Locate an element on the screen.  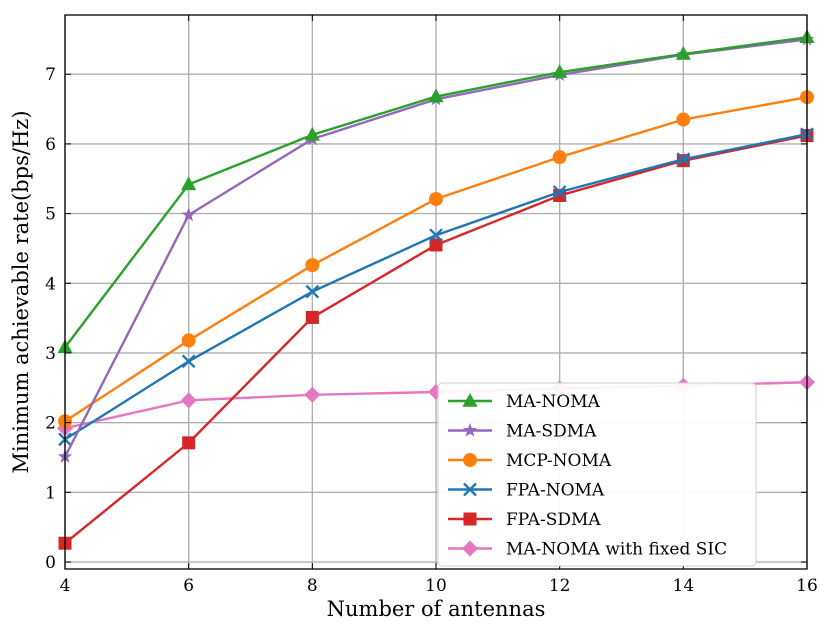
x-tick-label: 14 is located at coordinates (684, 586).